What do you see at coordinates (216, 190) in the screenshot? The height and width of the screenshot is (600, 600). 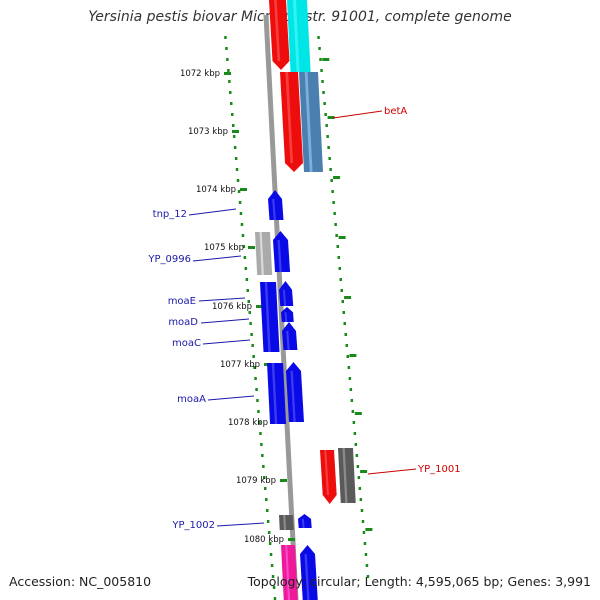 I see `tick-label: 1074 kbp` at bounding box center [216, 190].